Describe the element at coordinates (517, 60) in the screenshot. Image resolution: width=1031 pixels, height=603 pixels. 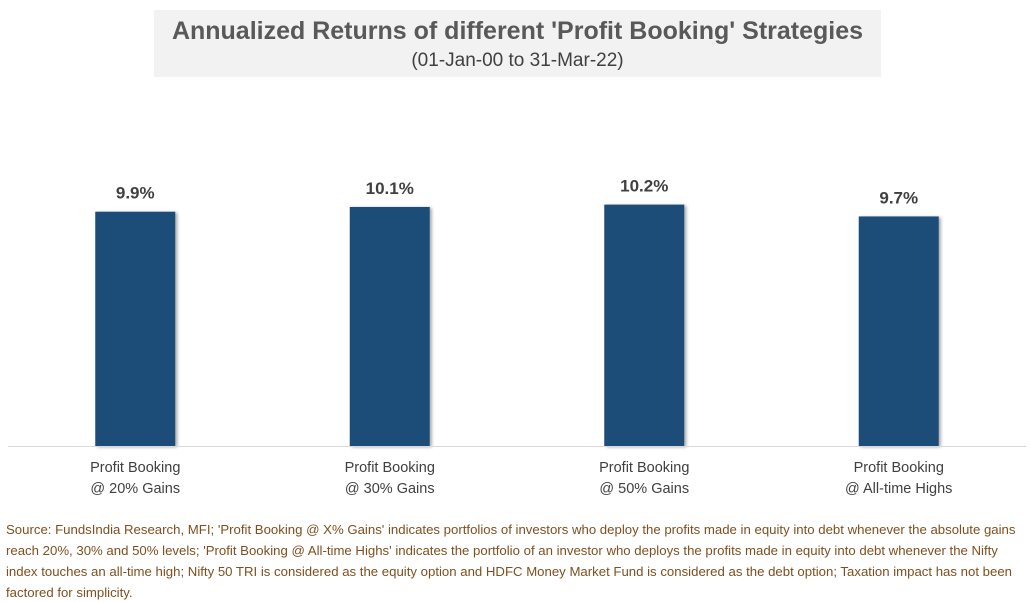
I see `chart-subtitle: (01-Jan-00 to 31-Mar-22)` at that location.